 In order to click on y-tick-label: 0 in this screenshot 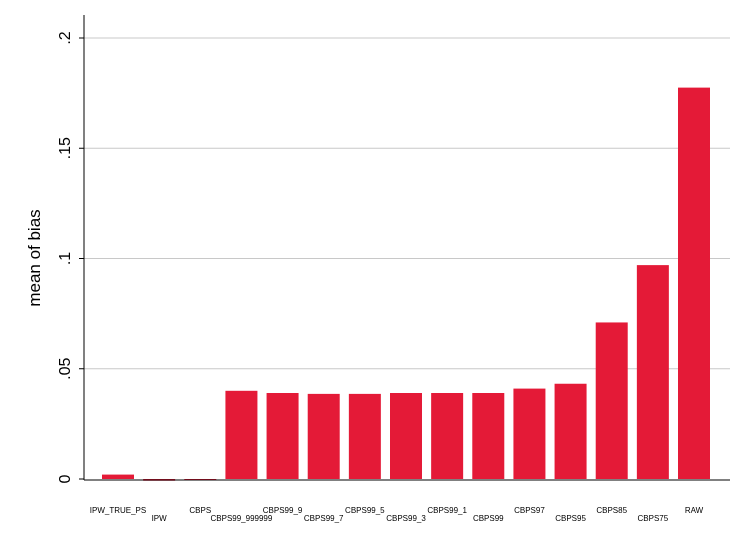, I will do `click(65, 478)`.